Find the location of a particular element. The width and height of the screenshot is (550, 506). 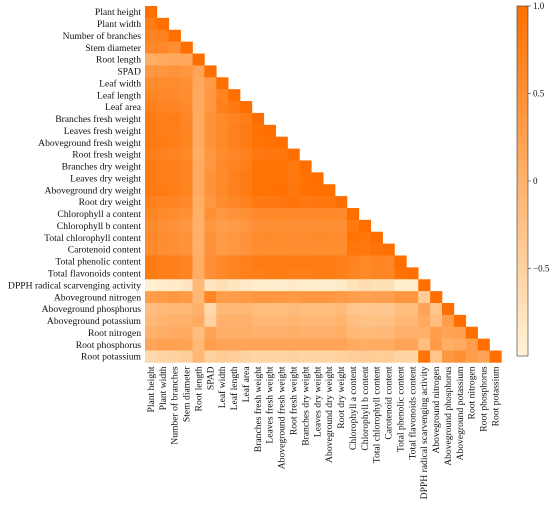

column-label: Root potassium is located at coordinates (495, 396).